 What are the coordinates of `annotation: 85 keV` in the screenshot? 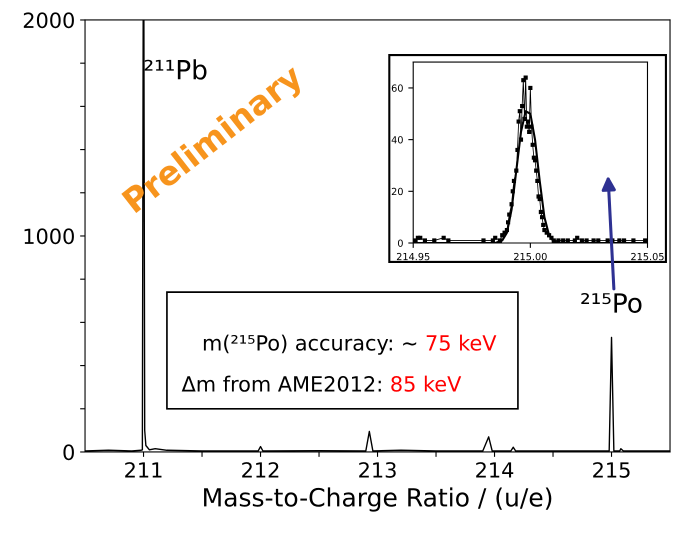 It's located at (426, 384).